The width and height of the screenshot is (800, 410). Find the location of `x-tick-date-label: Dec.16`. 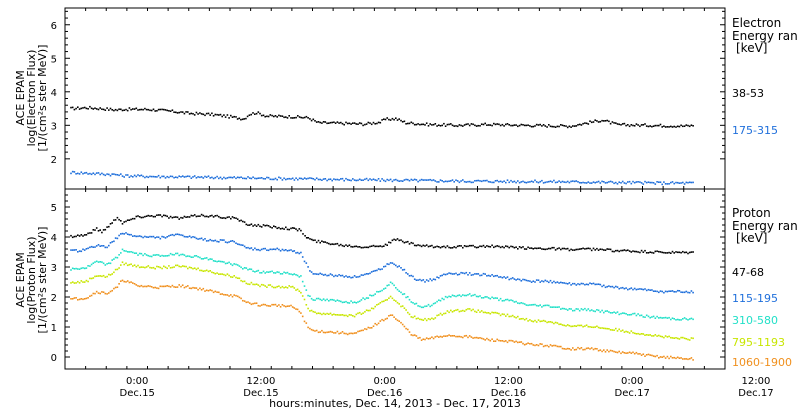

x-tick-date-label: Dec.16 is located at coordinates (508, 393).